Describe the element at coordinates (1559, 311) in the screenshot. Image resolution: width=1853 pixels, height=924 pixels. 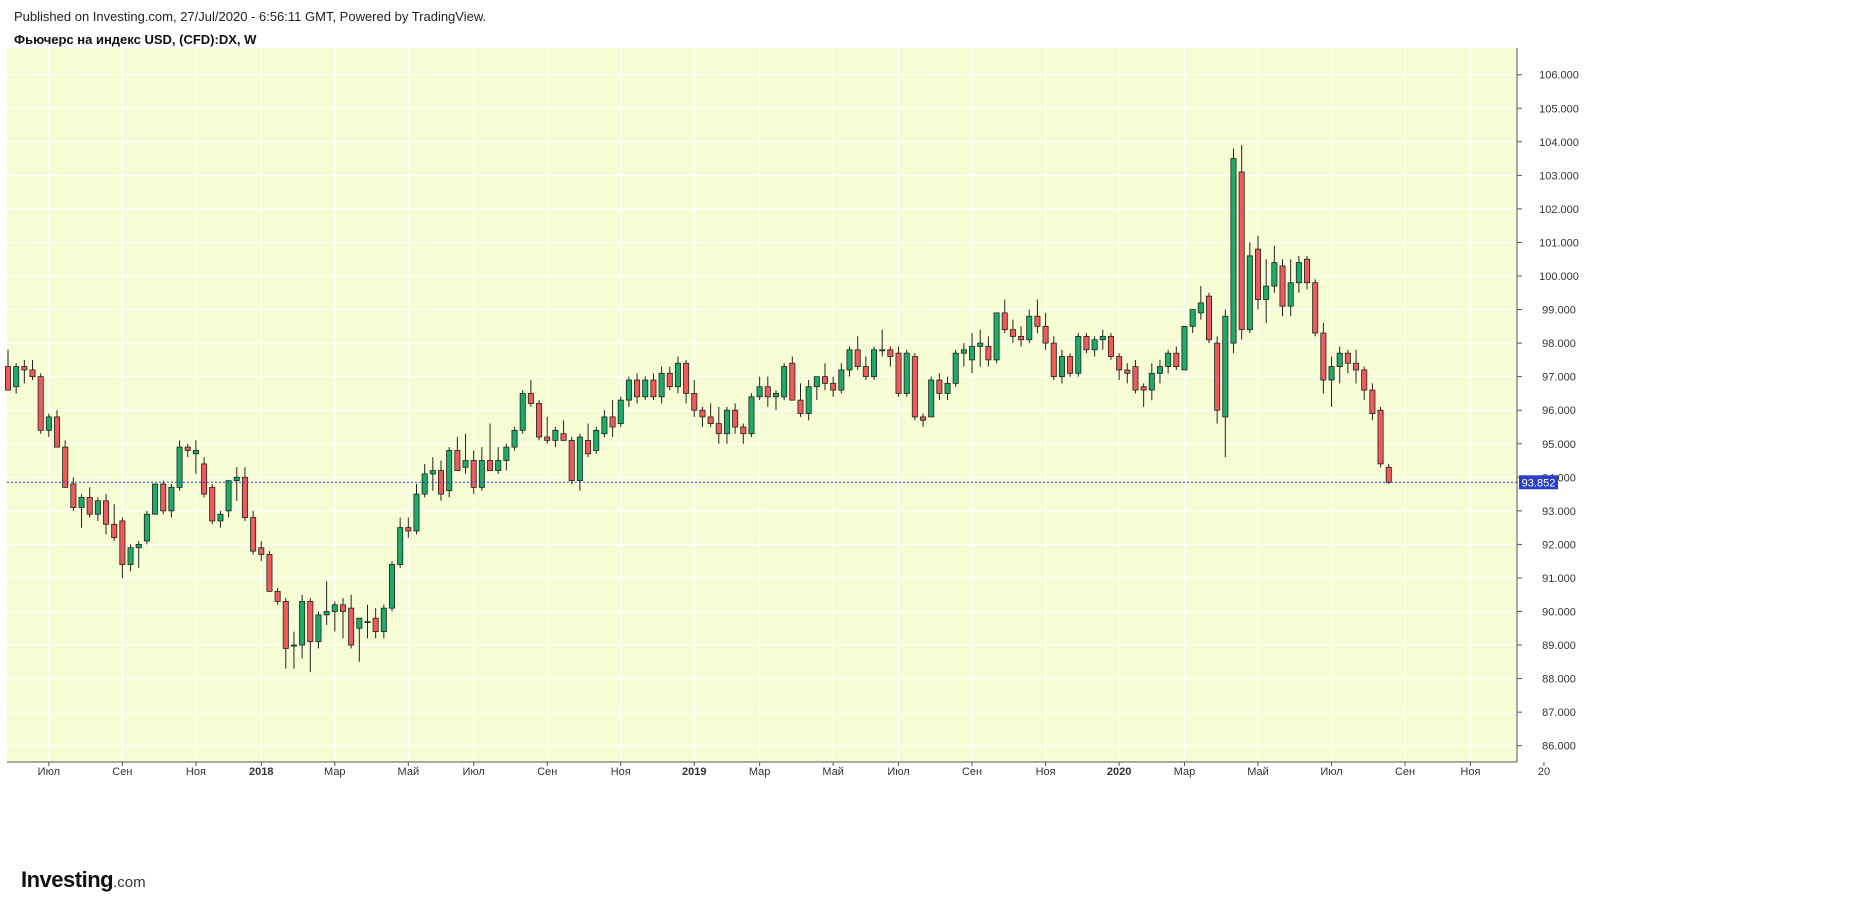
I see `y-tick-label: 99.000` at that location.